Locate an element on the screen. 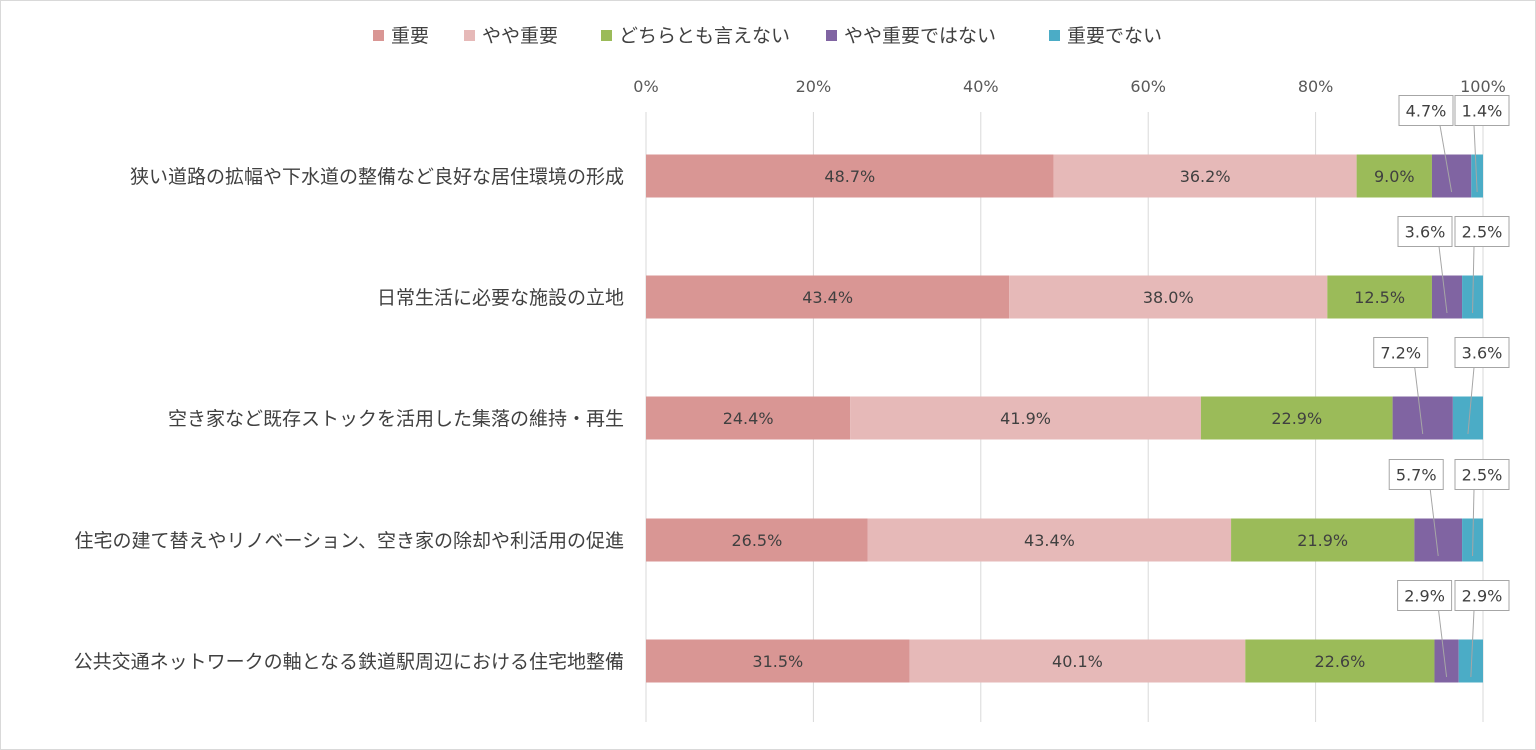  x-tick-label: 60% is located at coordinates (1148, 86).